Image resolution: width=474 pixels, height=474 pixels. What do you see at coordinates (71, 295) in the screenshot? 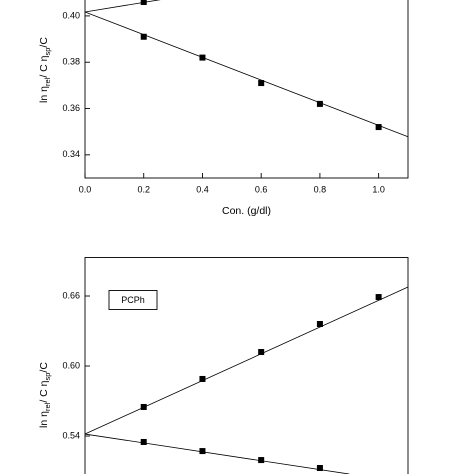
I see `y-tick-label: 0.66` at bounding box center [71, 295].